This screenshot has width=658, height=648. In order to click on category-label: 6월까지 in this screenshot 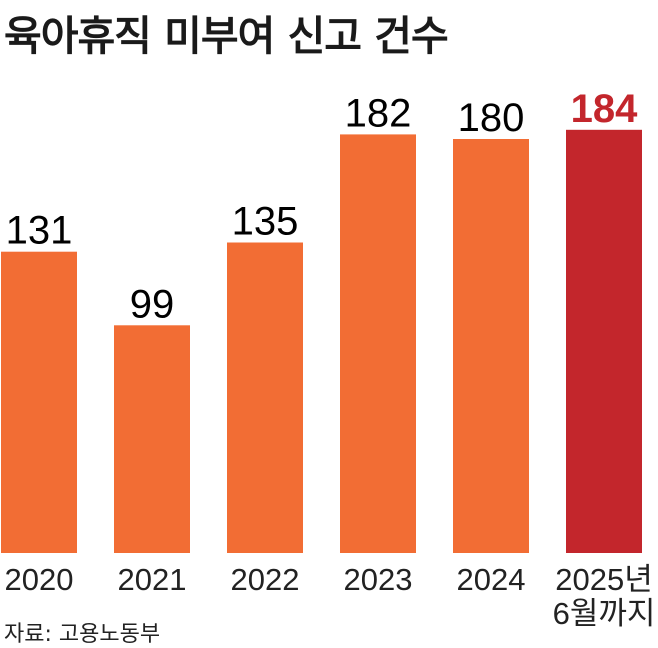, I will do `click(604, 613)`.